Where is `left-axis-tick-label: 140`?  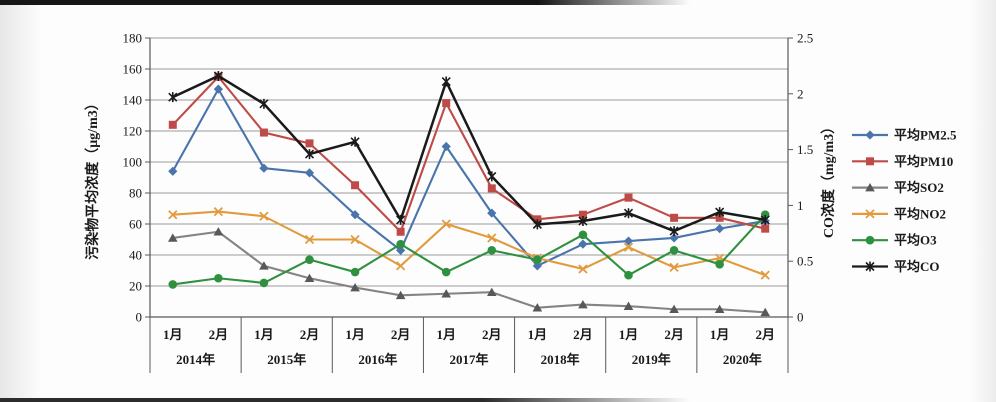
left-axis-tick-label: 140 is located at coordinates (133, 100).